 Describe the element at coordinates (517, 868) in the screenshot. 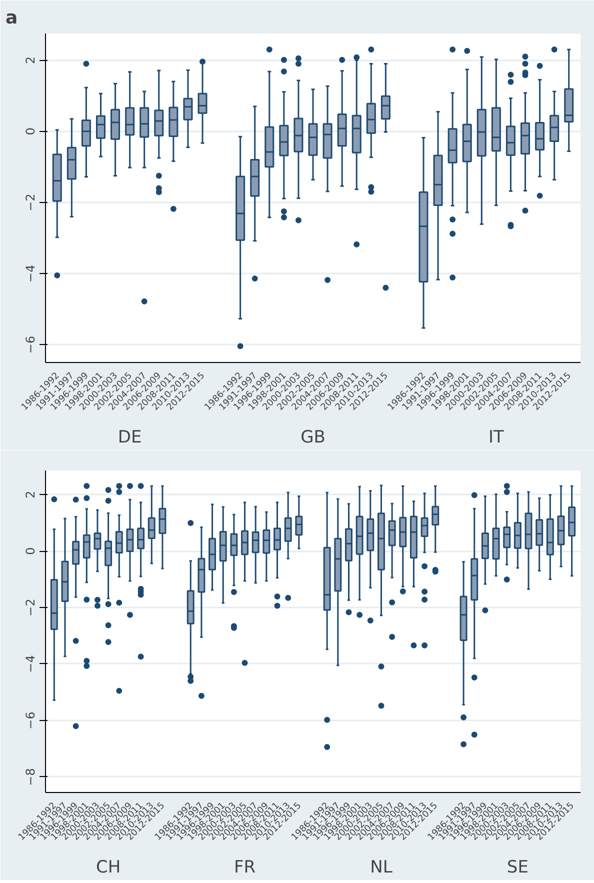

I see `text: SE` at that location.